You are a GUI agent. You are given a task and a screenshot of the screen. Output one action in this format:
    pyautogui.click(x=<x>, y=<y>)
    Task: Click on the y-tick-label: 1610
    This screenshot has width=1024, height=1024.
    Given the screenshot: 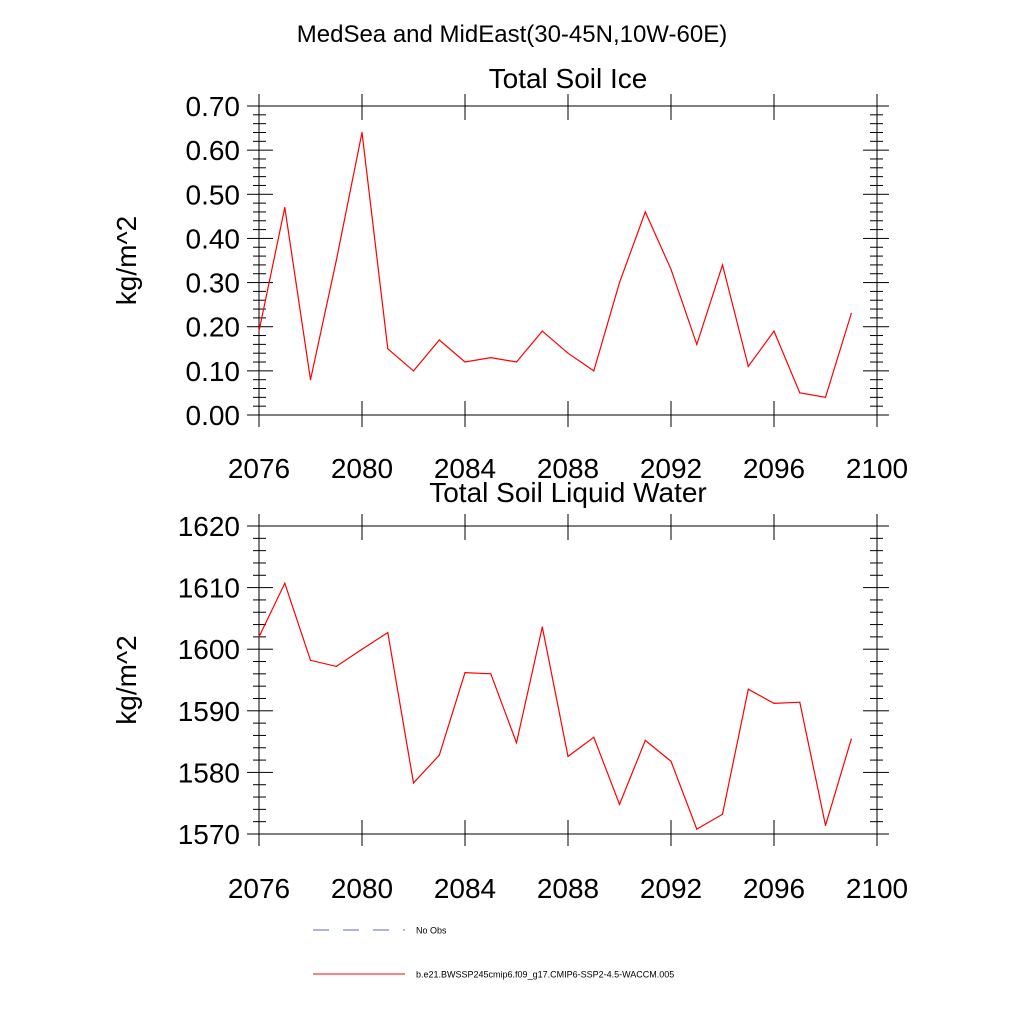 What is the action you would take?
    pyautogui.click(x=209, y=588)
    